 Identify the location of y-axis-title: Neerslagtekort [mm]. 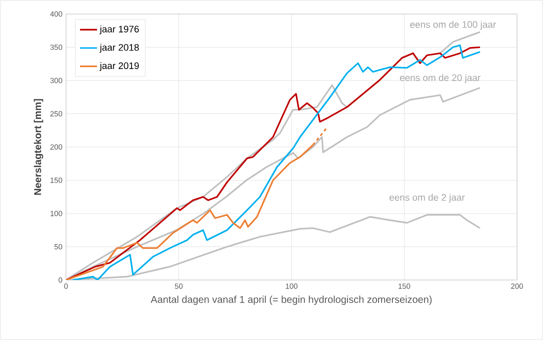
(39, 147).